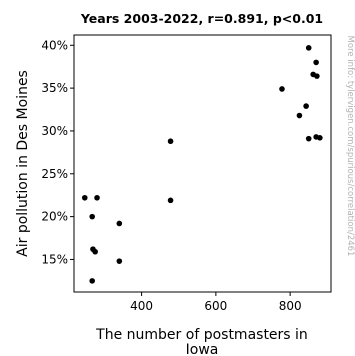 The width and height of the screenshot is (355, 356). I want to click on x-axis: 400 600 800, so click(216, 302).